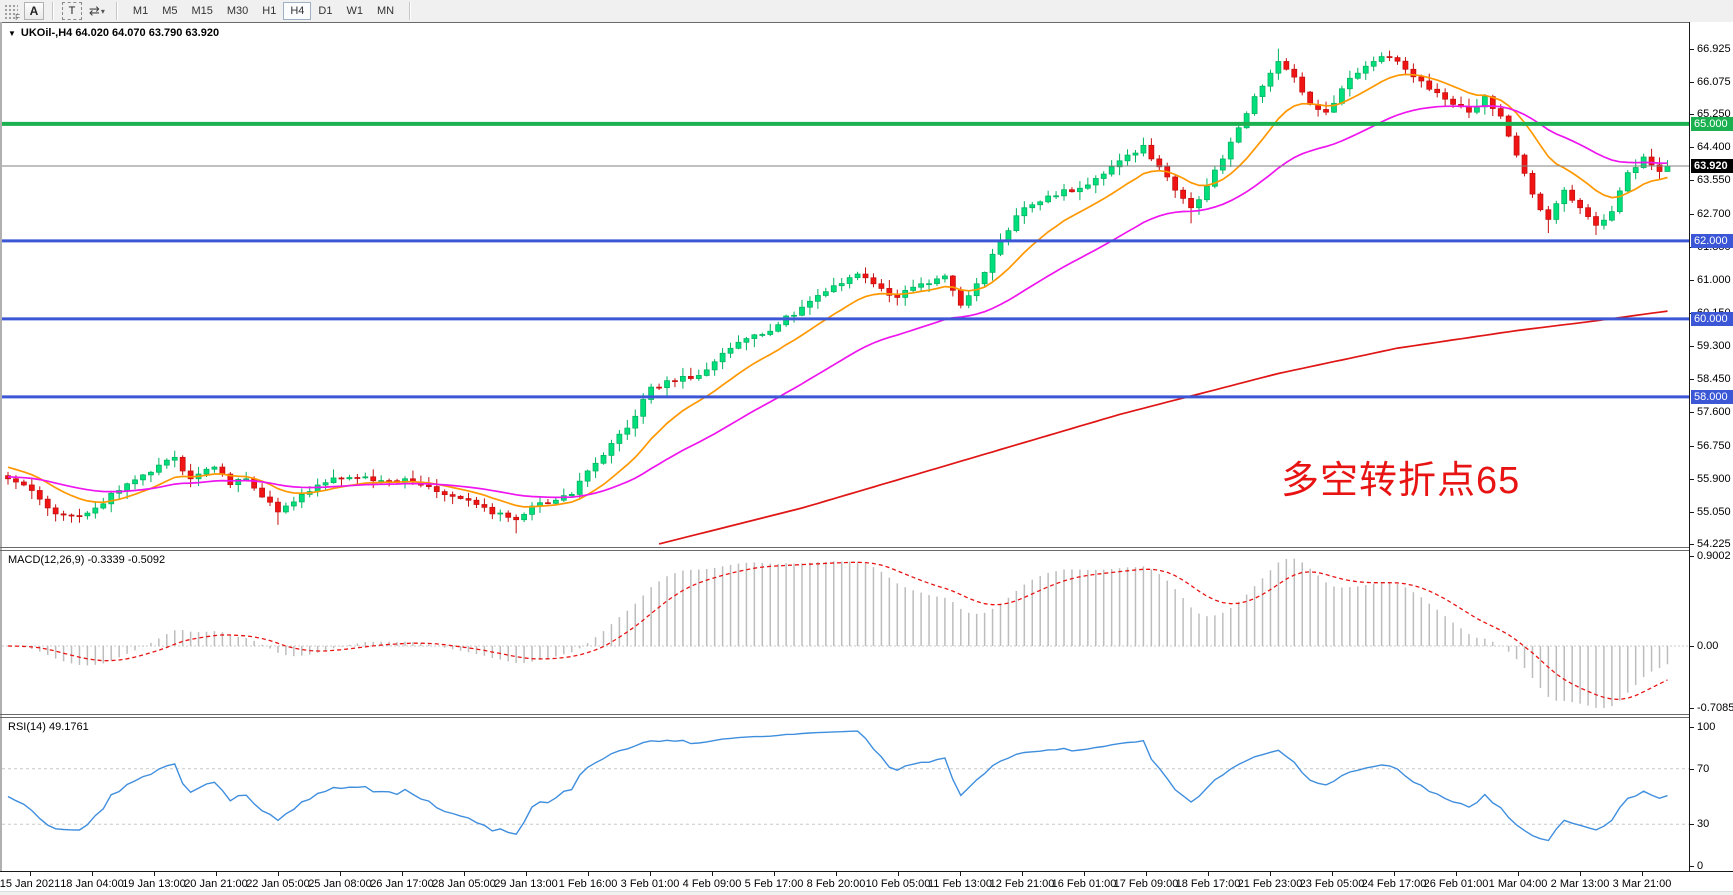 This screenshot has height=895, width=1733. I want to click on rsi-label: RSI(14) 49.1761, so click(48, 727).